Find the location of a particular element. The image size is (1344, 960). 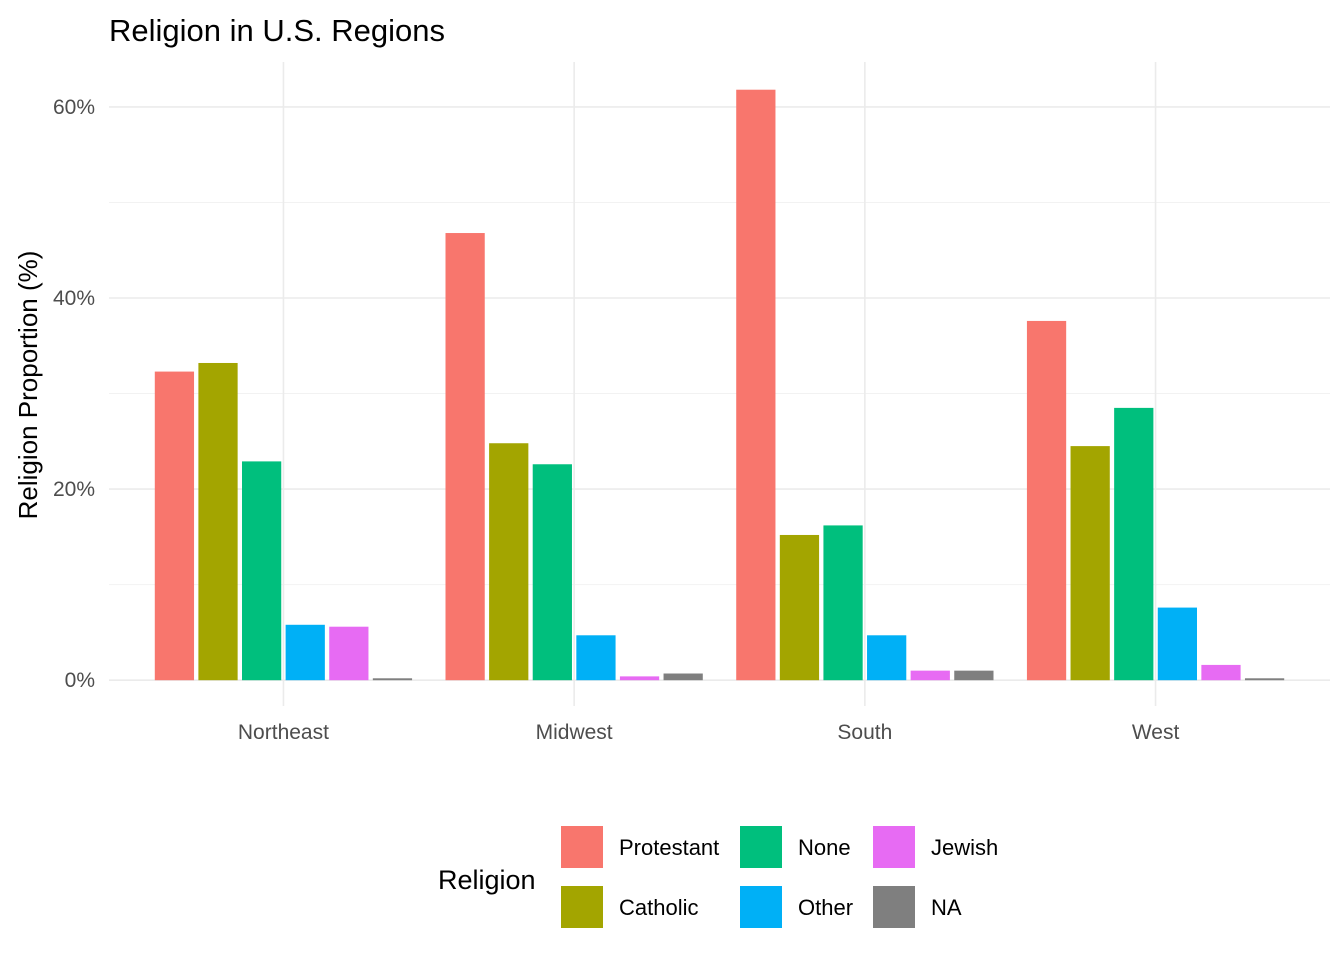

bar-jewish-west is located at coordinates (1221, 672).